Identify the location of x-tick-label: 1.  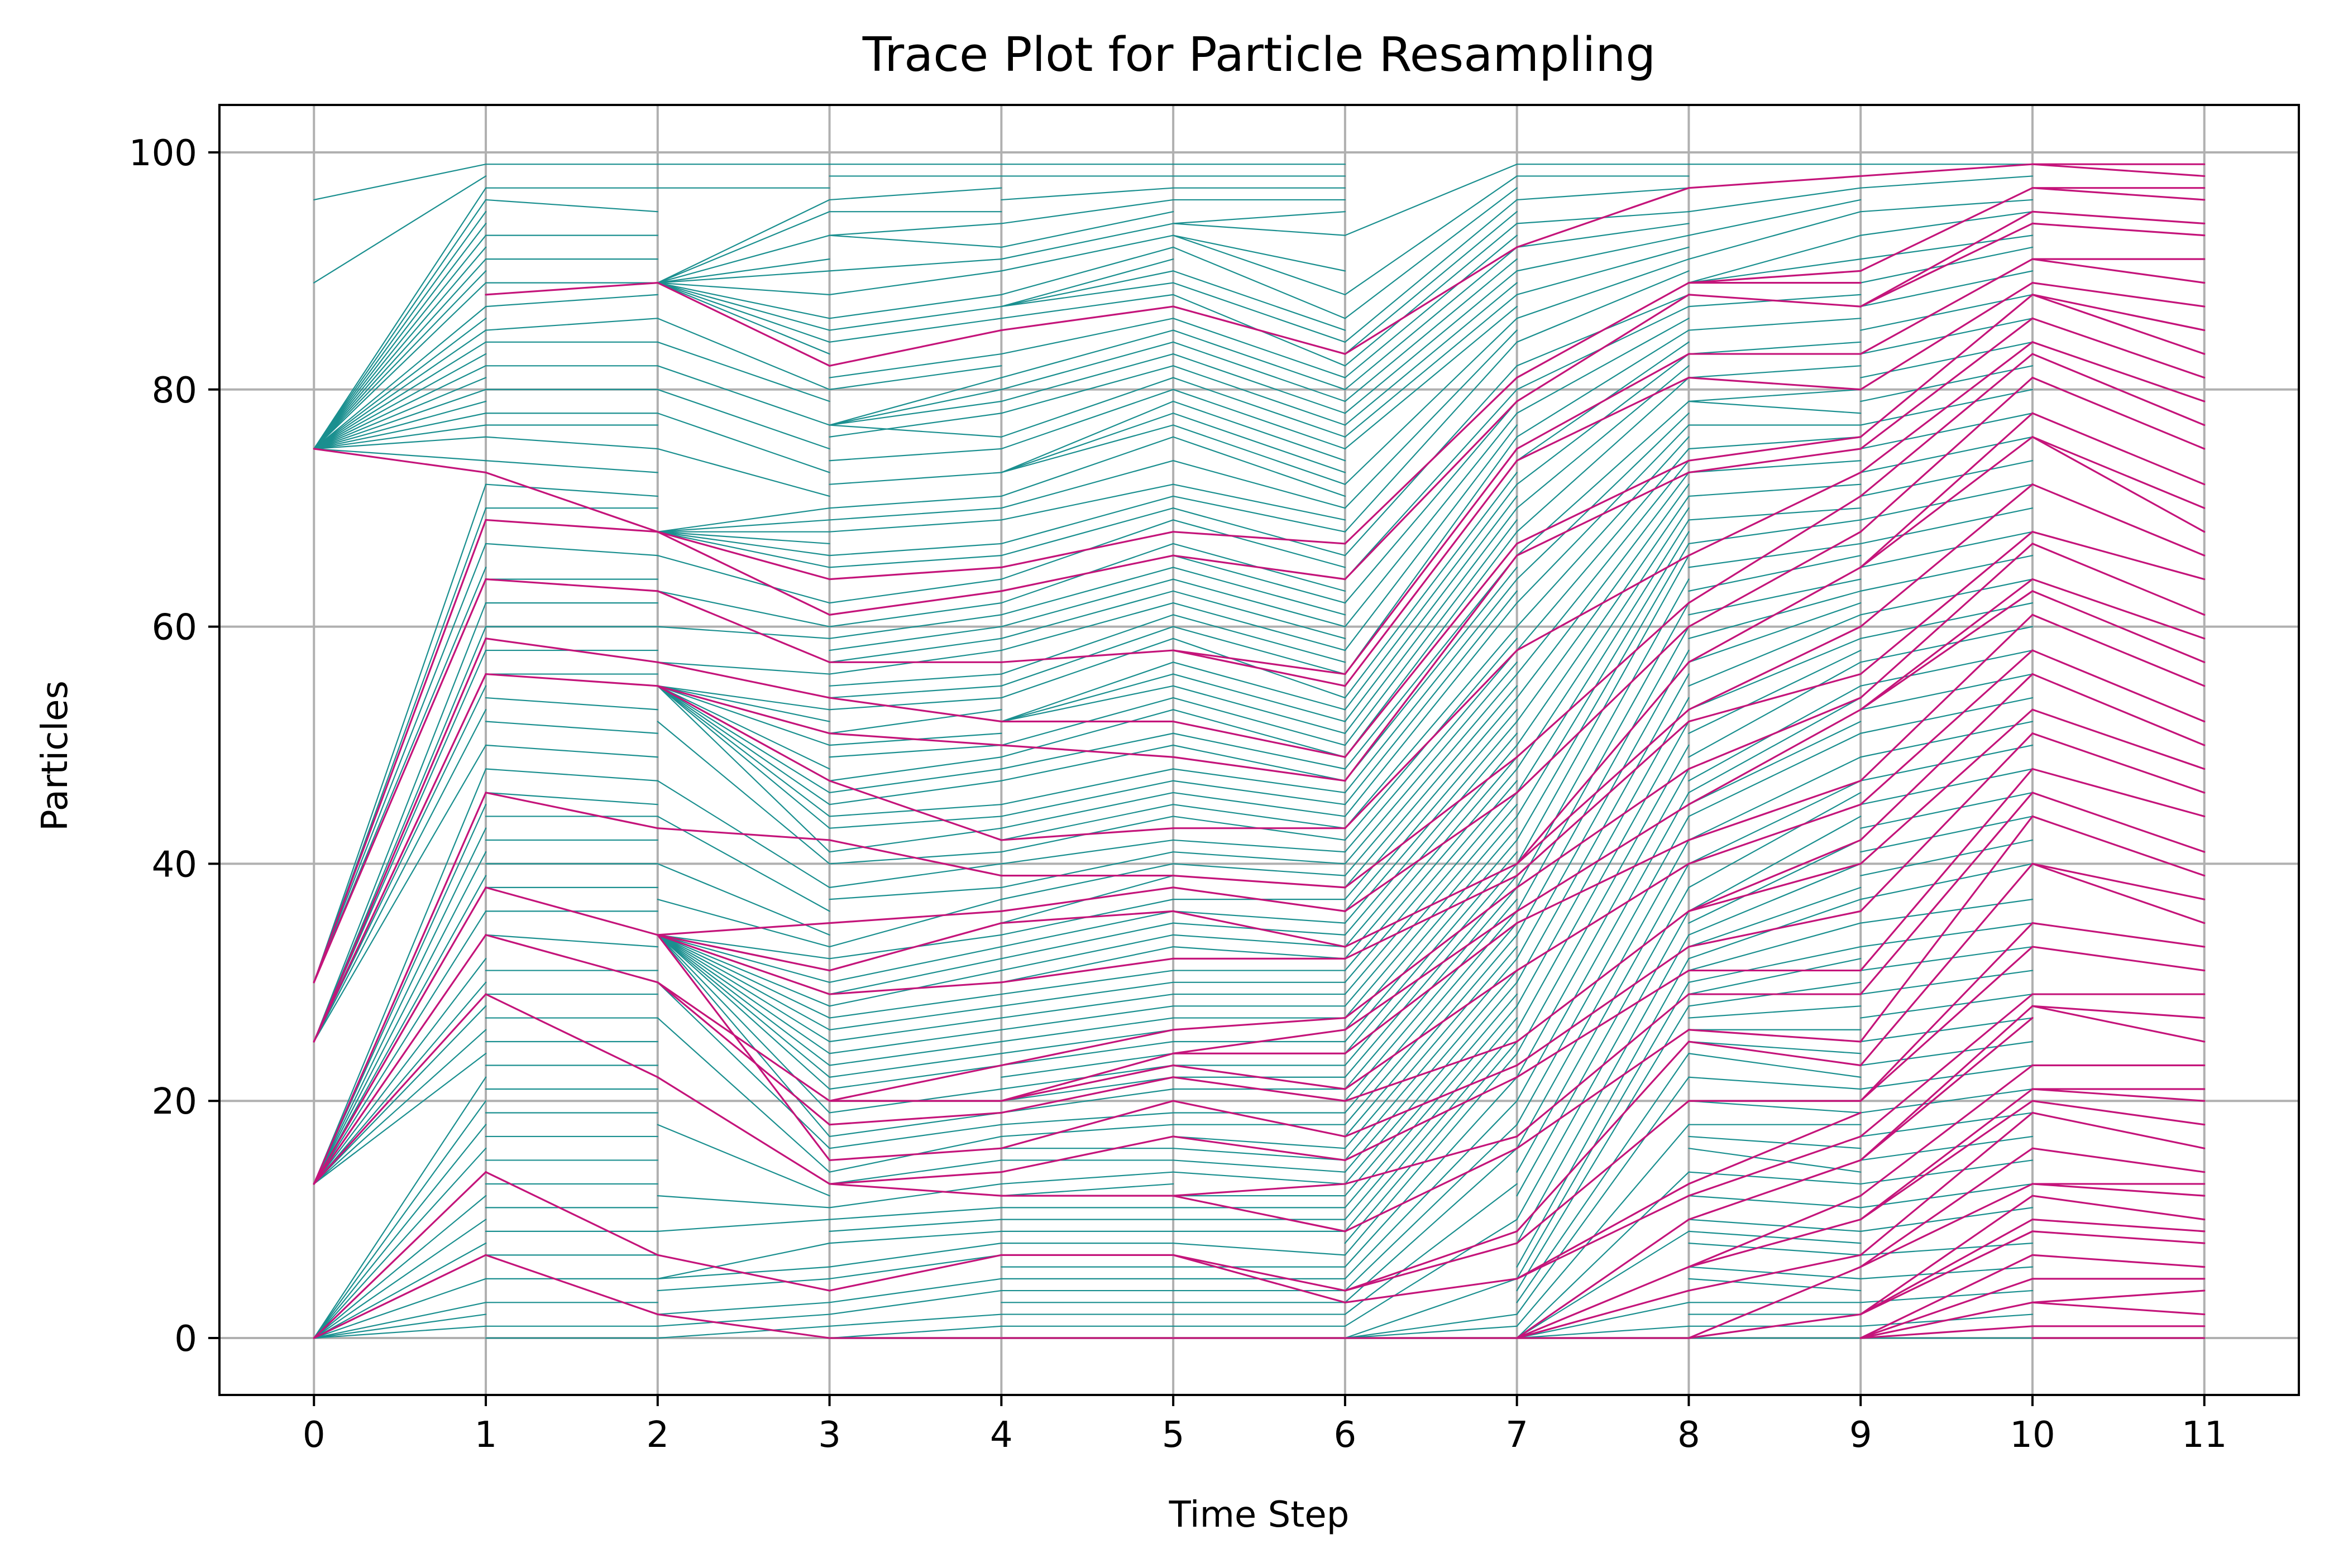
(487, 1435).